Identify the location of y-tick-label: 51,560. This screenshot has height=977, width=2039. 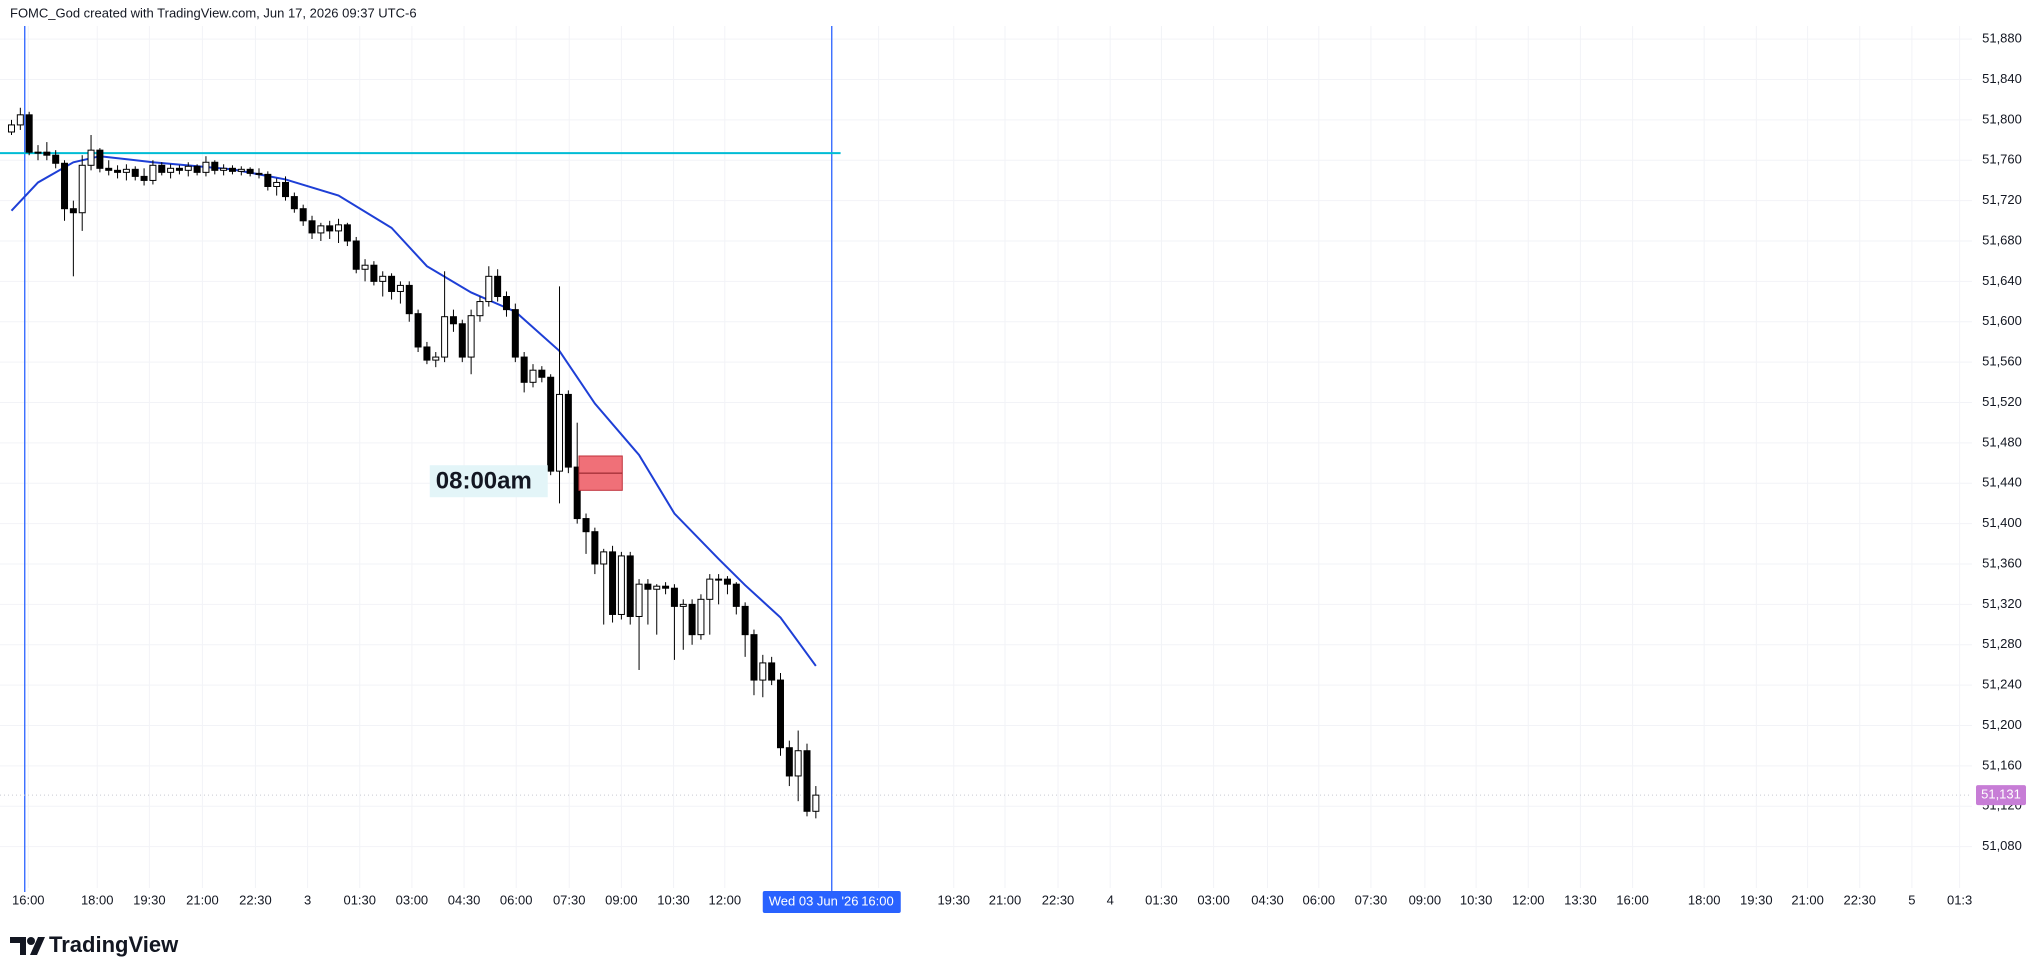
(2002, 361).